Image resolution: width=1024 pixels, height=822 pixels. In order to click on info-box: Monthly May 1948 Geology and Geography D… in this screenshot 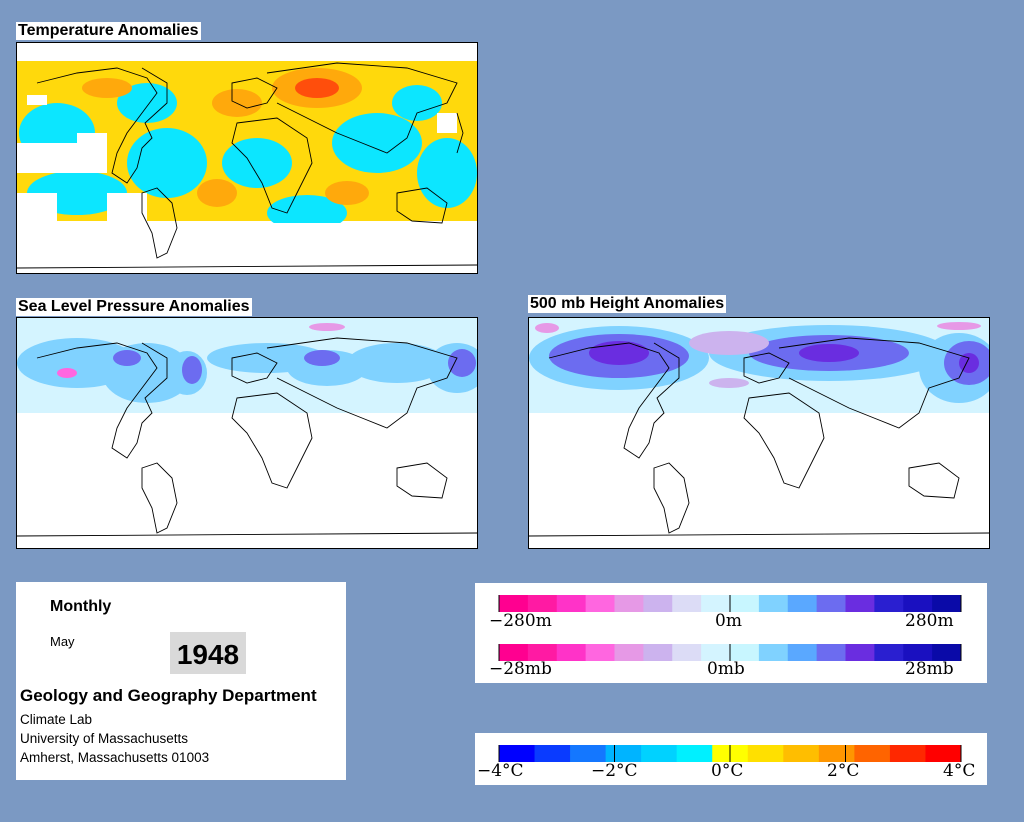, I will do `click(181, 681)`.